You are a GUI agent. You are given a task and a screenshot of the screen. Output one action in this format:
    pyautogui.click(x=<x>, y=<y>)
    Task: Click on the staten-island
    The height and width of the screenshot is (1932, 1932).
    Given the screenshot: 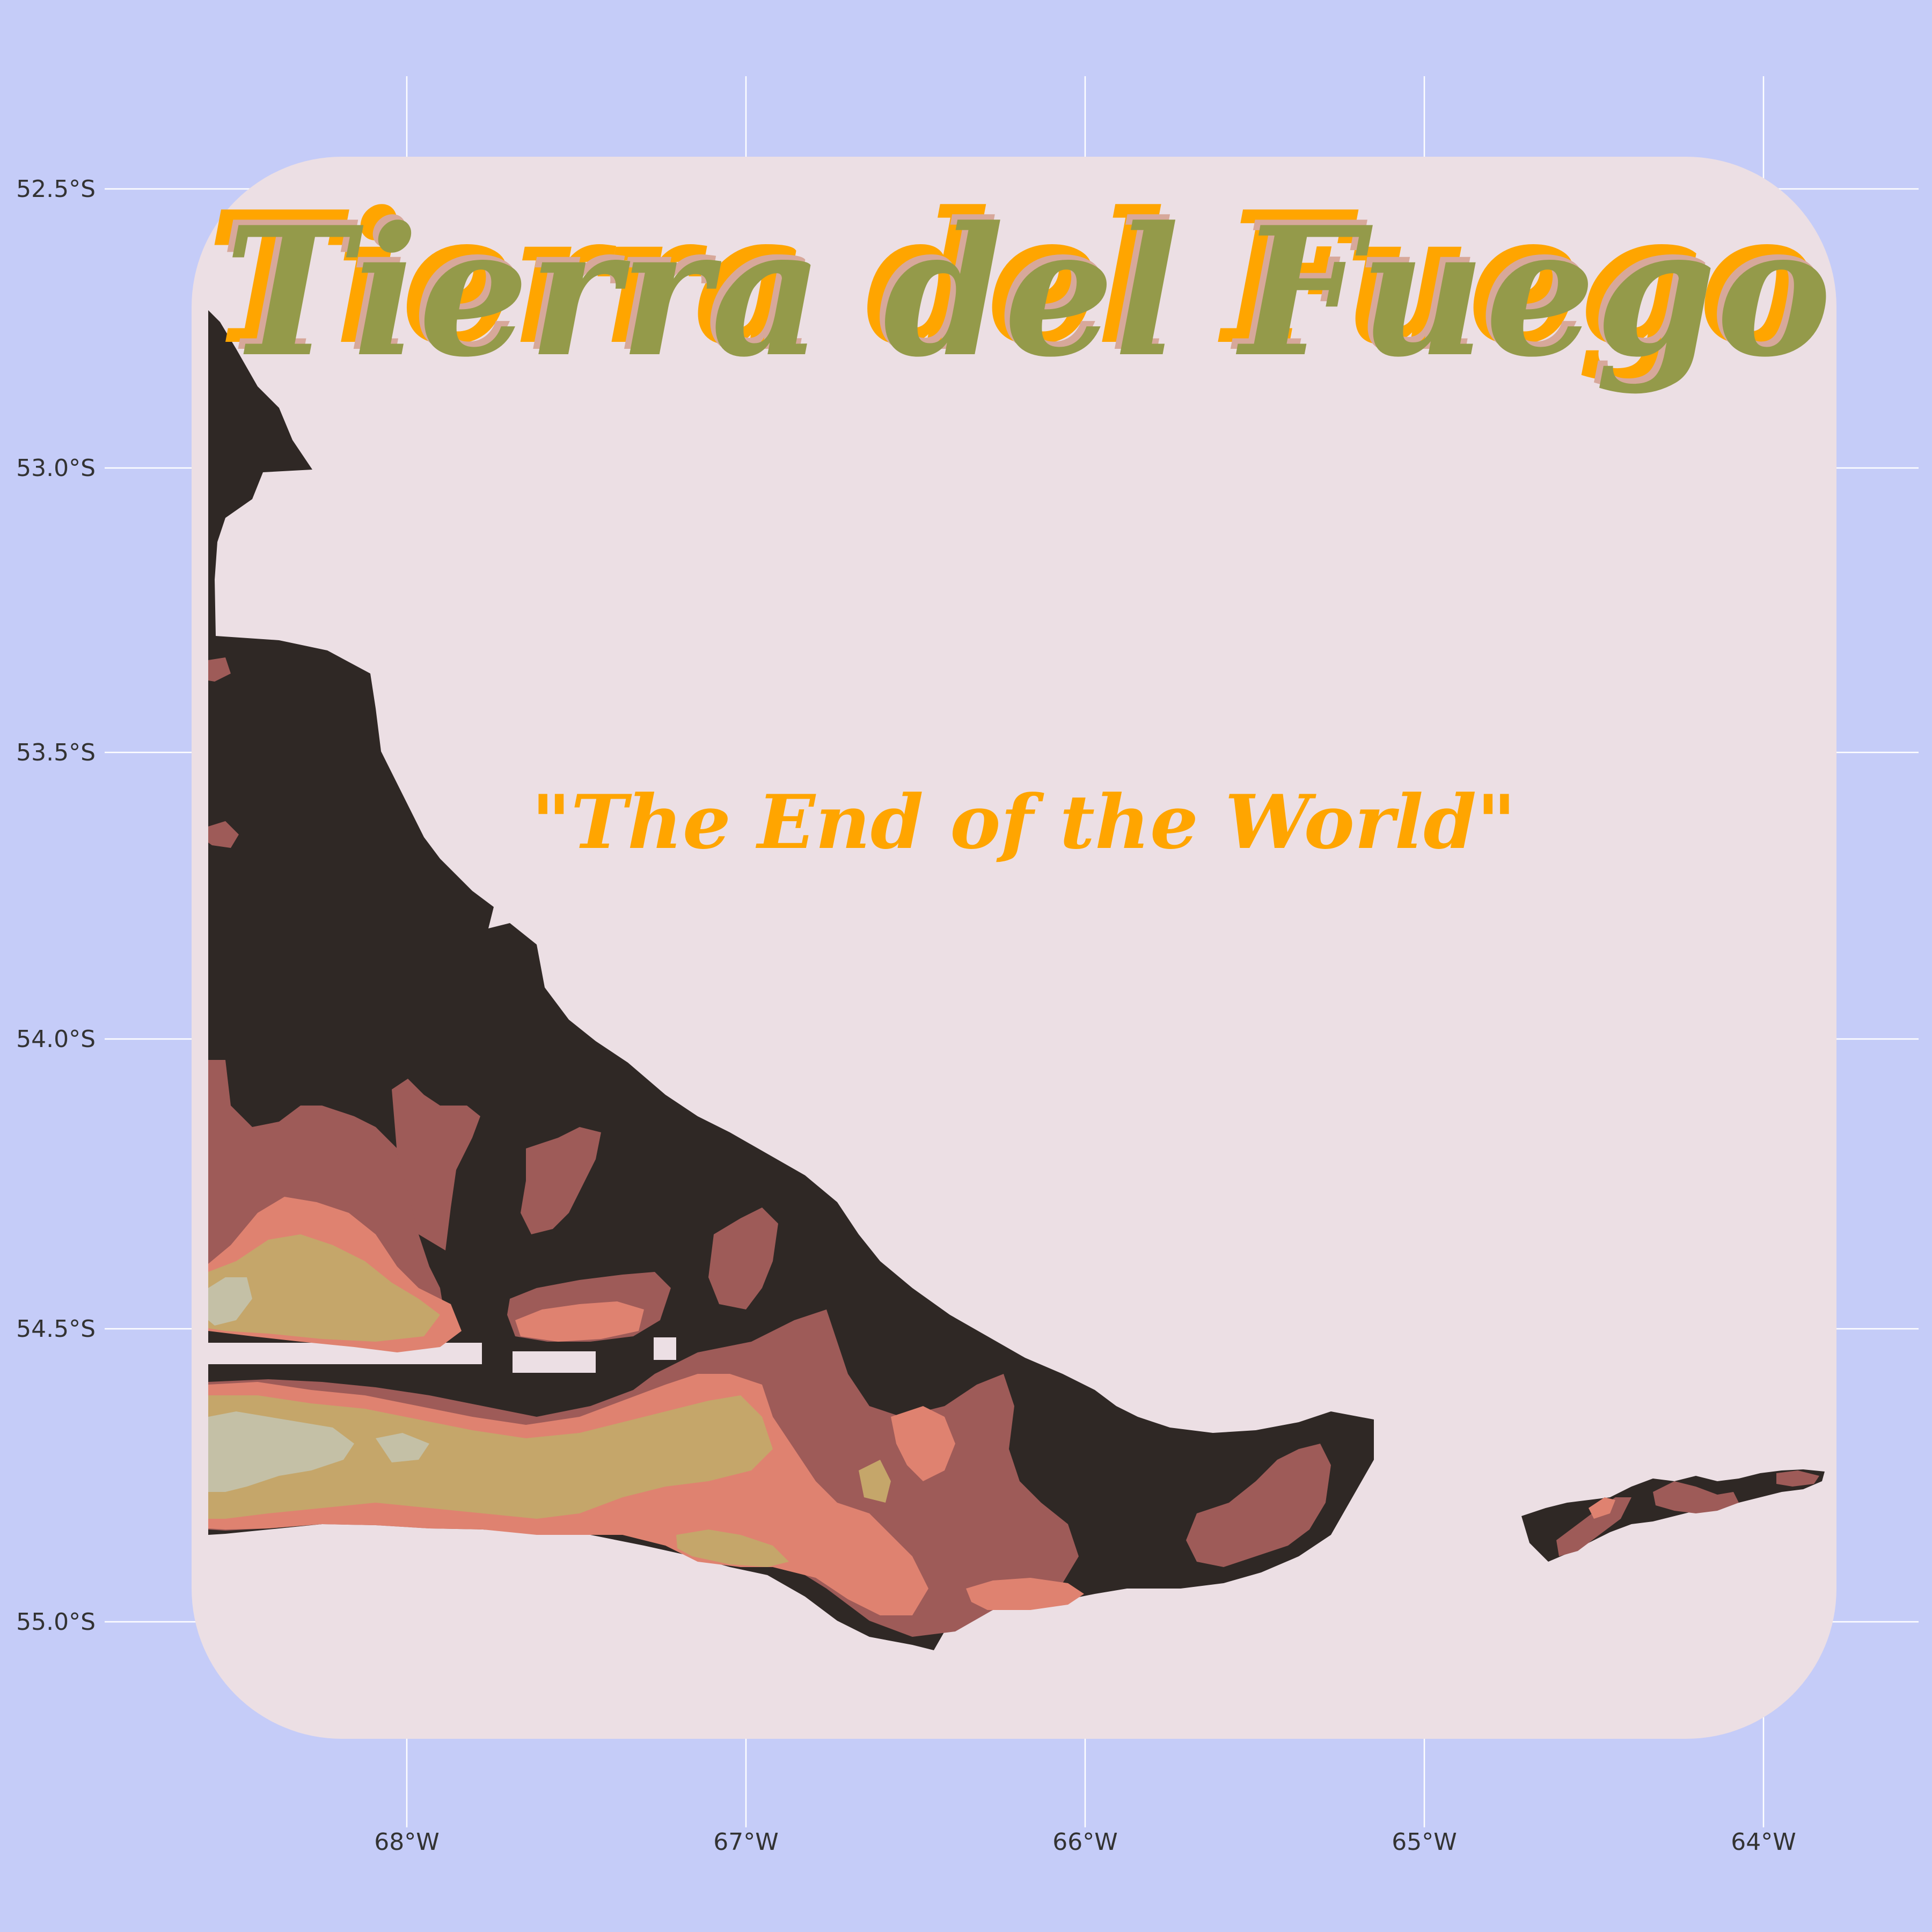 What is the action you would take?
    pyautogui.click(x=1673, y=1515)
    